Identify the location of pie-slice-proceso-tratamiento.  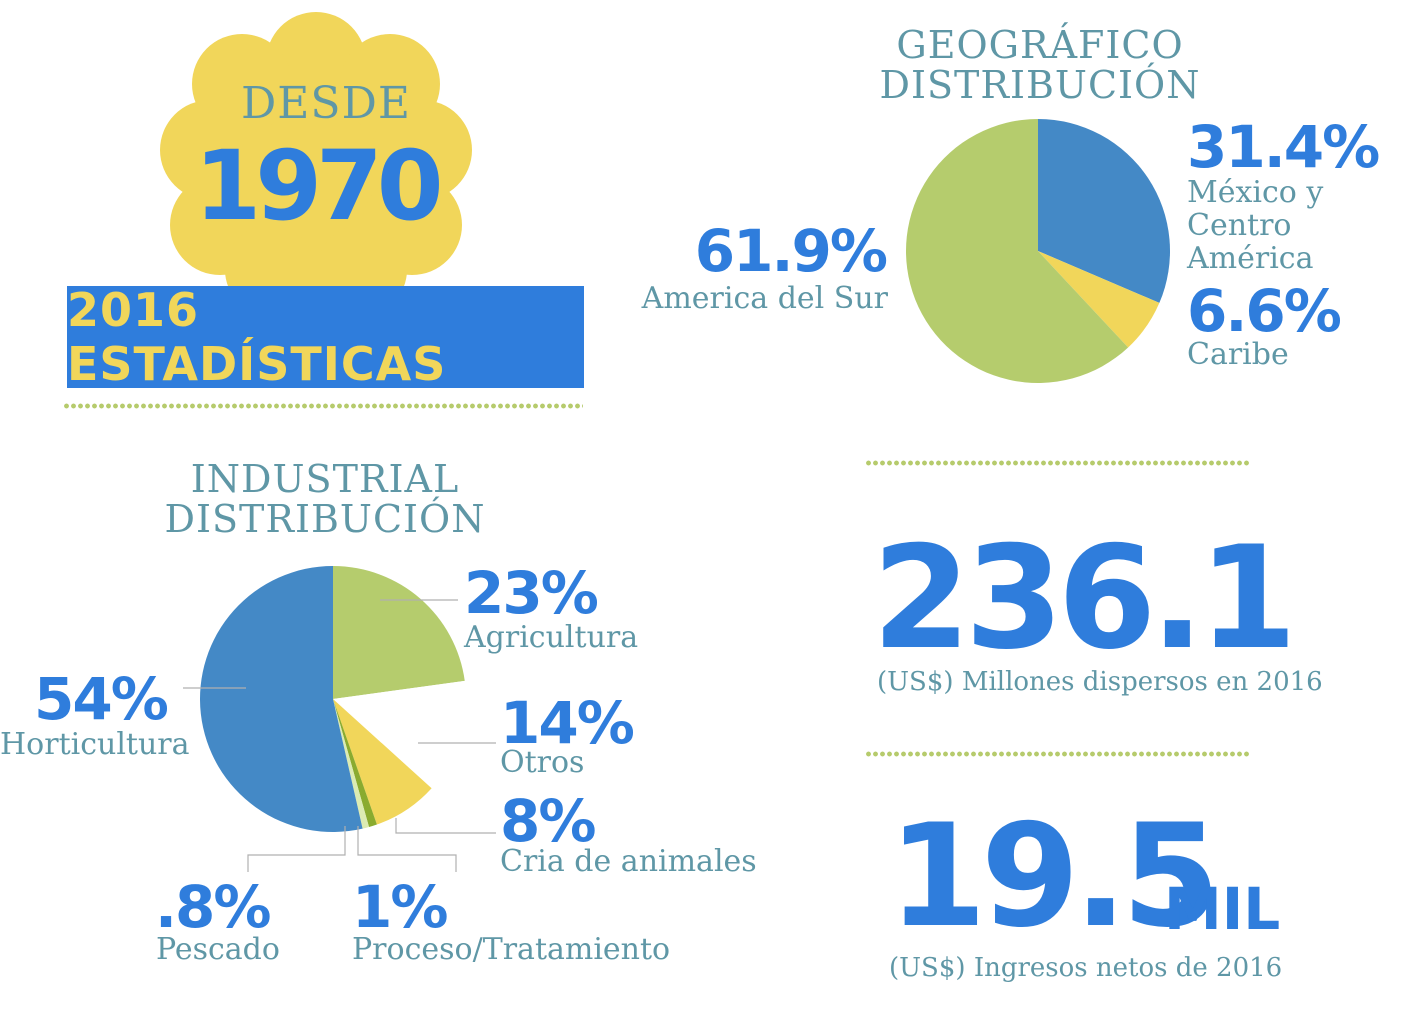
(355, 763).